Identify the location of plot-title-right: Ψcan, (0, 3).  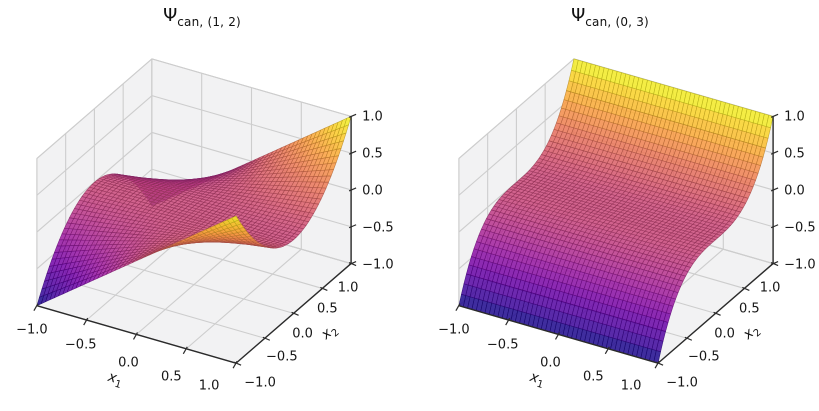
(610, 17).